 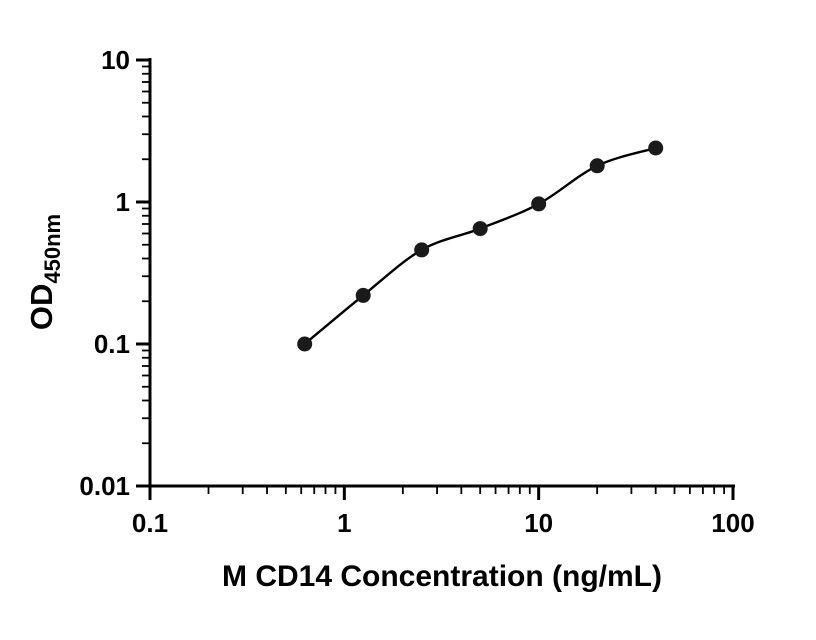 What do you see at coordinates (344, 523) in the screenshot?
I see `x-tick-label: 1` at bounding box center [344, 523].